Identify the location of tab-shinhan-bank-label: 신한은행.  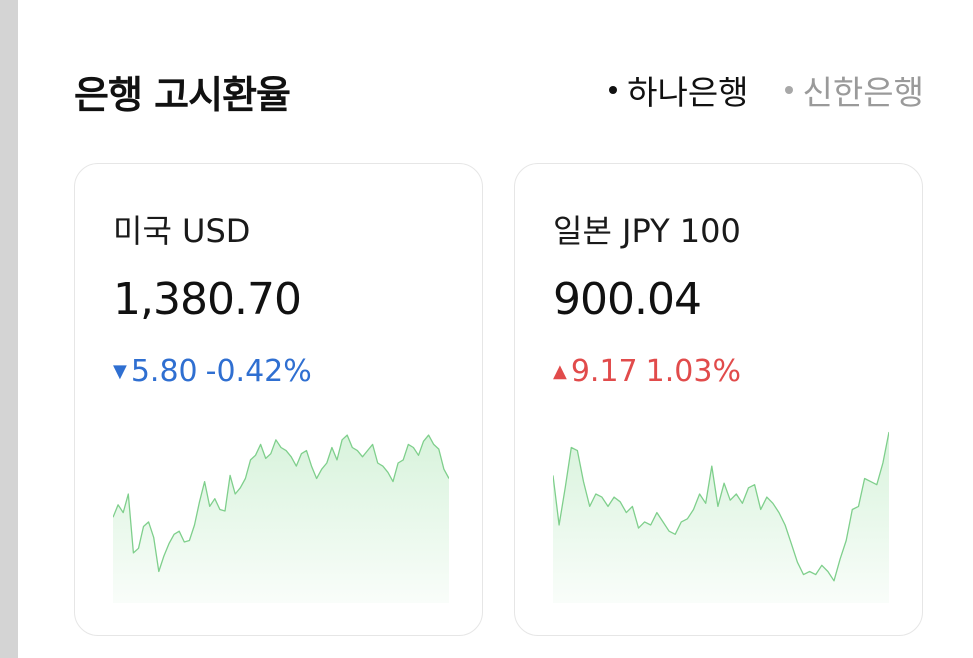
(863, 92).